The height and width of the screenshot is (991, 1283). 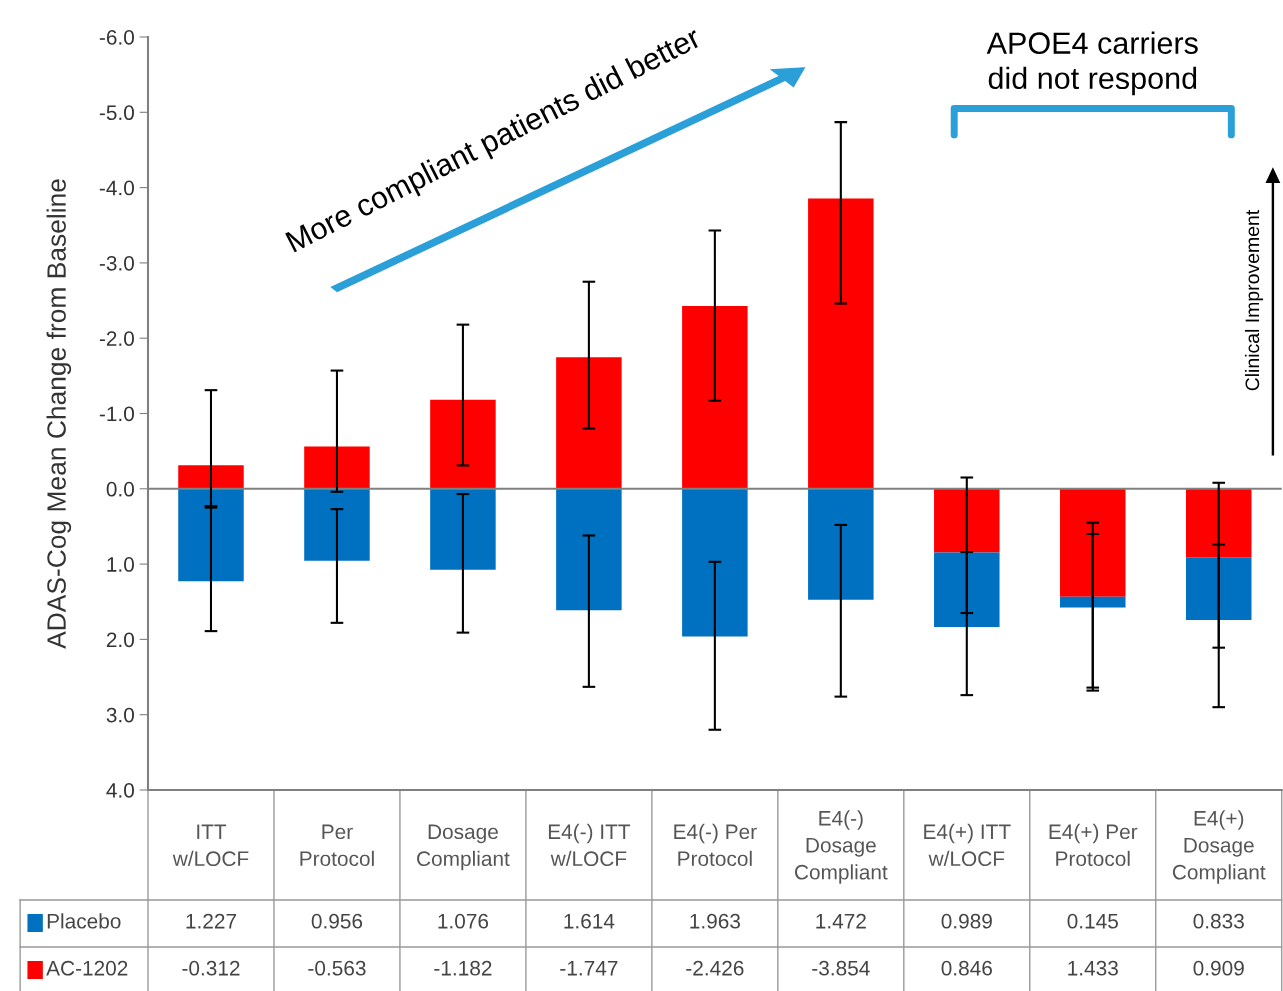 What do you see at coordinates (337, 968) in the screenshot?
I see `data-label: -0.563` at bounding box center [337, 968].